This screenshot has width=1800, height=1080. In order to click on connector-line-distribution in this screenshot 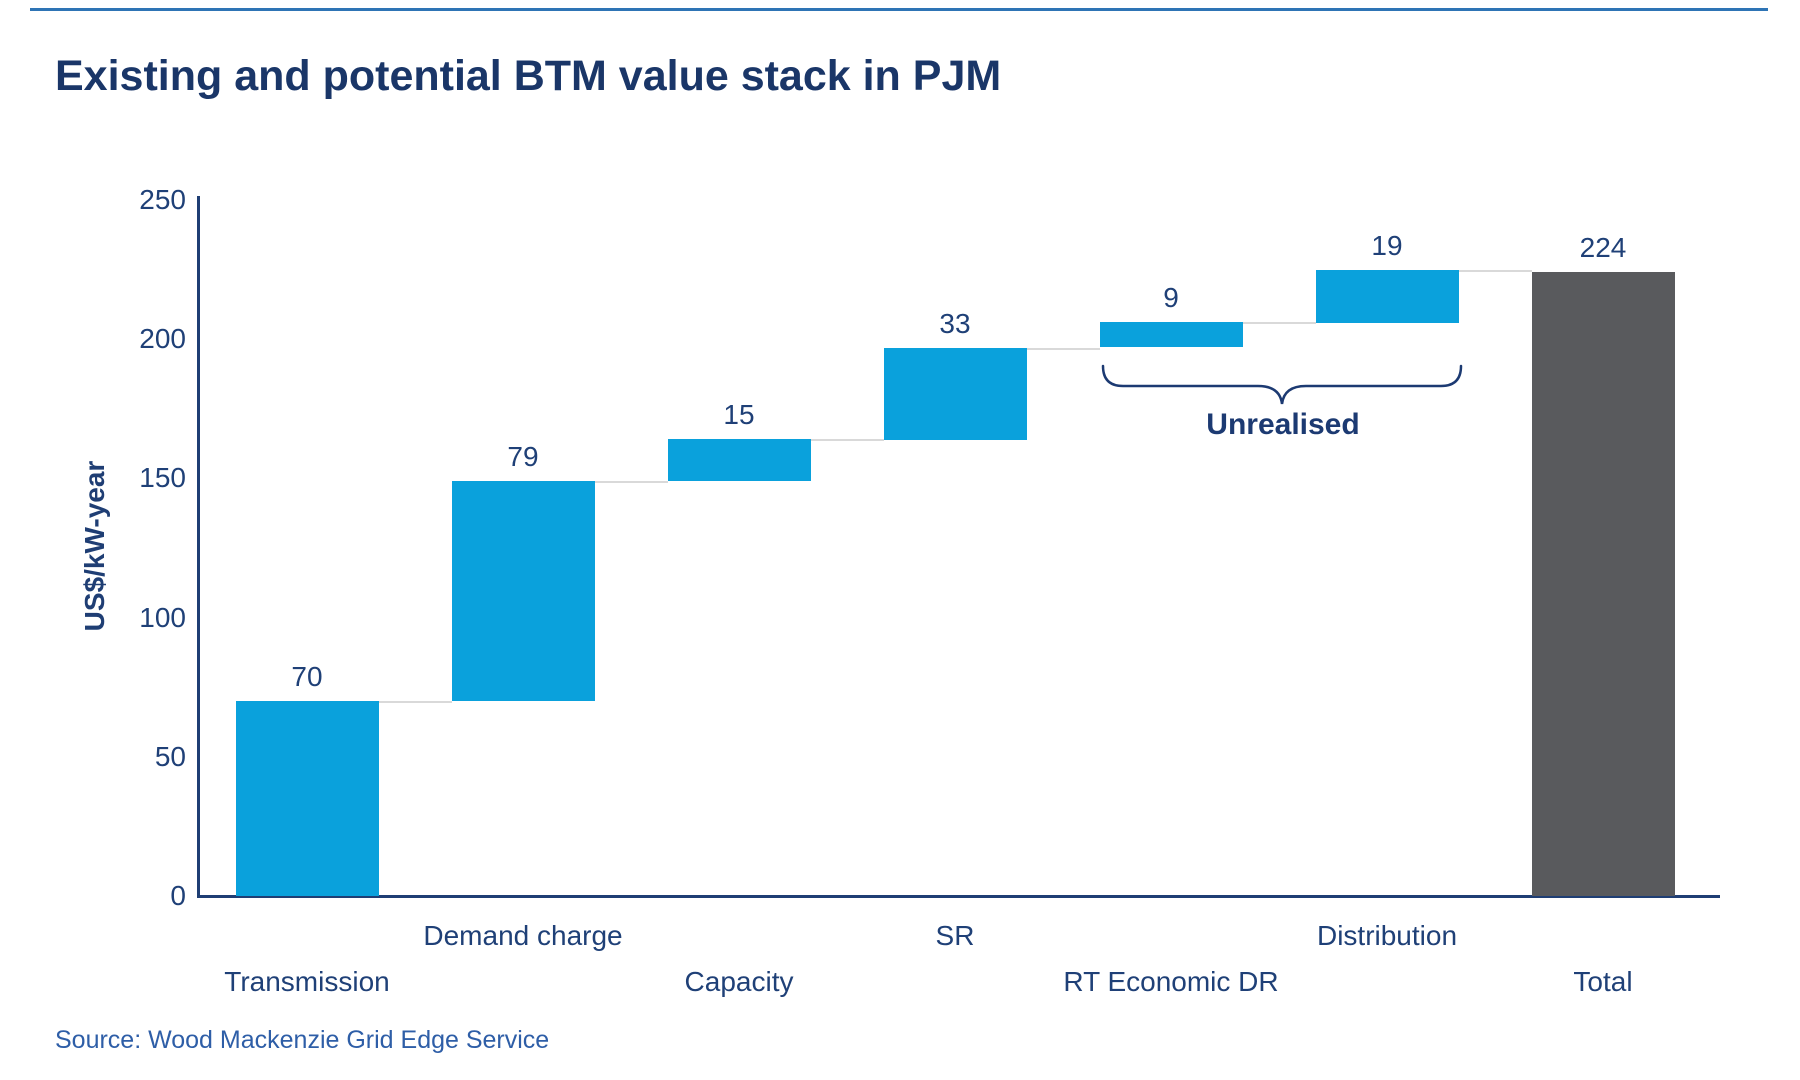, I will do `click(1495, 271)`.